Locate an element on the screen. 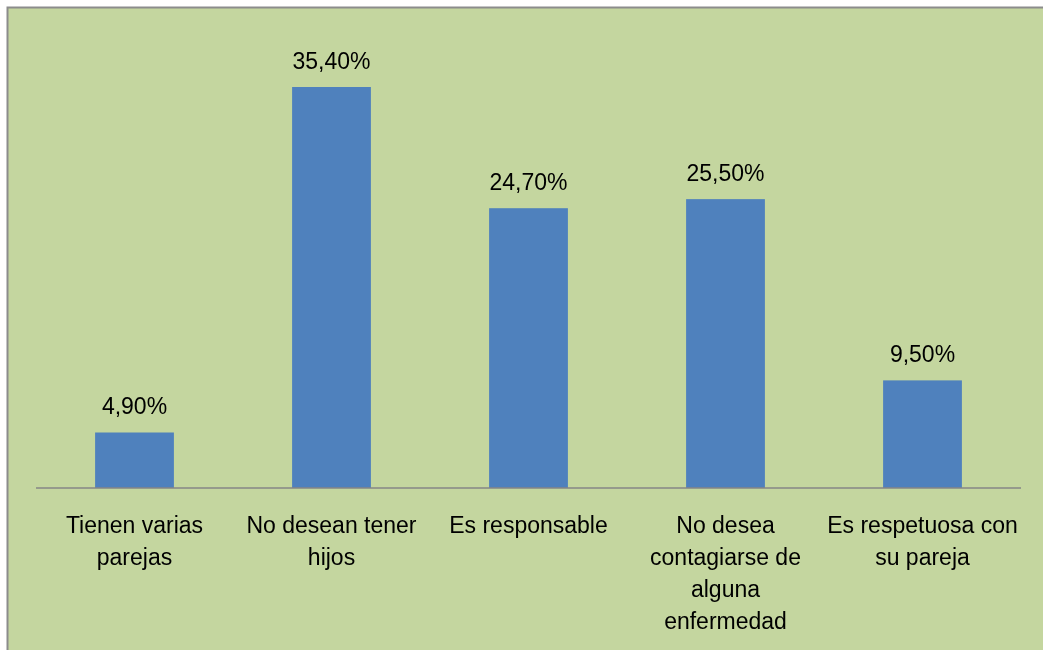 The width and height of the screenshot is (1043, 650). x-tick-label: Es responsable is located at coordinates (528, 525).